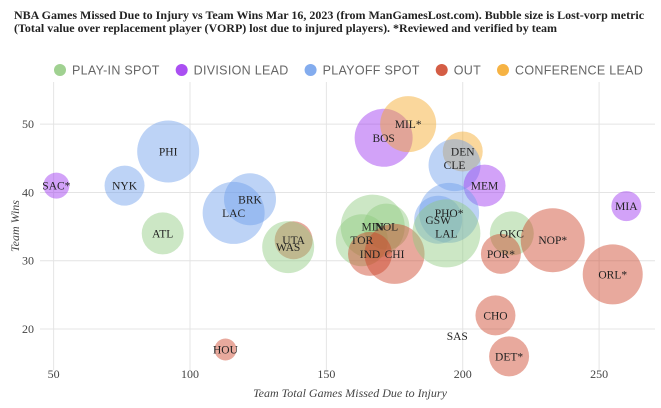  I want to click on legend-label: PLAY-IN SPOT, so click(116, 71).